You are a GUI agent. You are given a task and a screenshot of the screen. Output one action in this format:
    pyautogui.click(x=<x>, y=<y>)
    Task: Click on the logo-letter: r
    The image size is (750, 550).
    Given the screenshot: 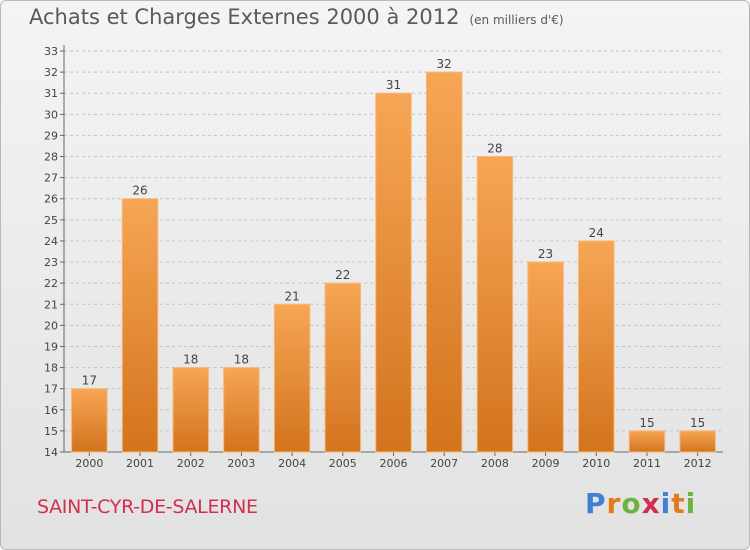 What is the action you would take?
    pyautogui.click(x=614, y=503)
    